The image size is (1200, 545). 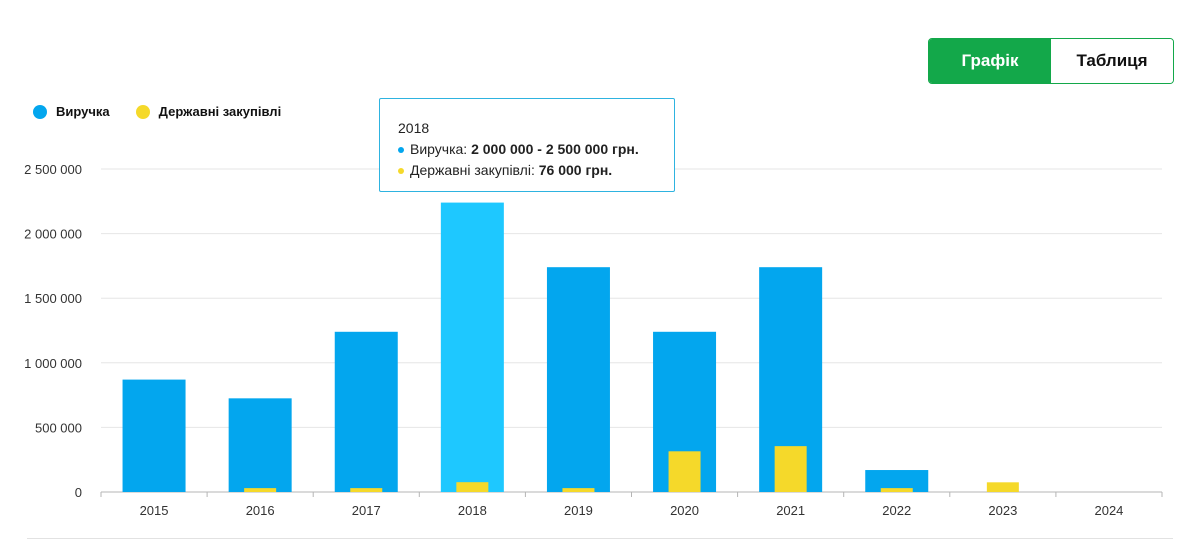 What do you see at coordinates (40, 111) in the screenshot?
I see `legend-revenue-dot` at bounding box center [40, 111].